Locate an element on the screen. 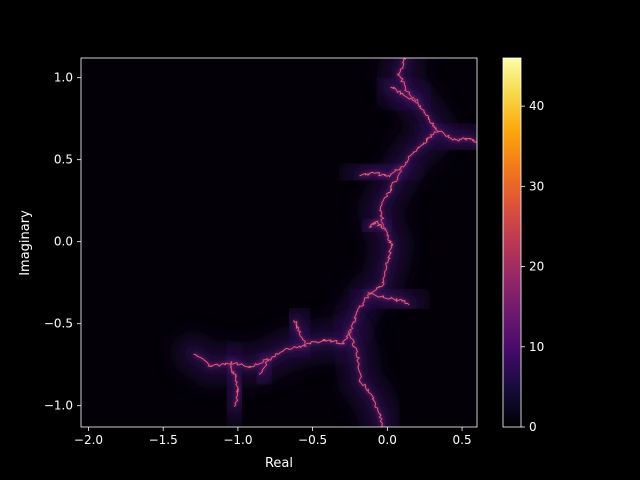  y-tick-label: −1.0 is located at coordinates (58, 406).